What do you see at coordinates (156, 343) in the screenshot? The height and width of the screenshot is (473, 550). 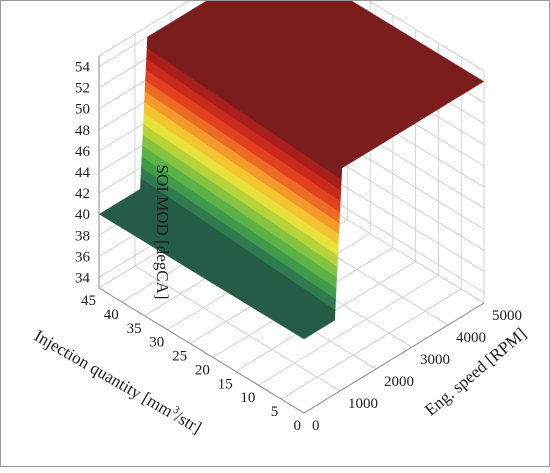 I see `y-tick-label: 30` at bounding box center [156, 343].